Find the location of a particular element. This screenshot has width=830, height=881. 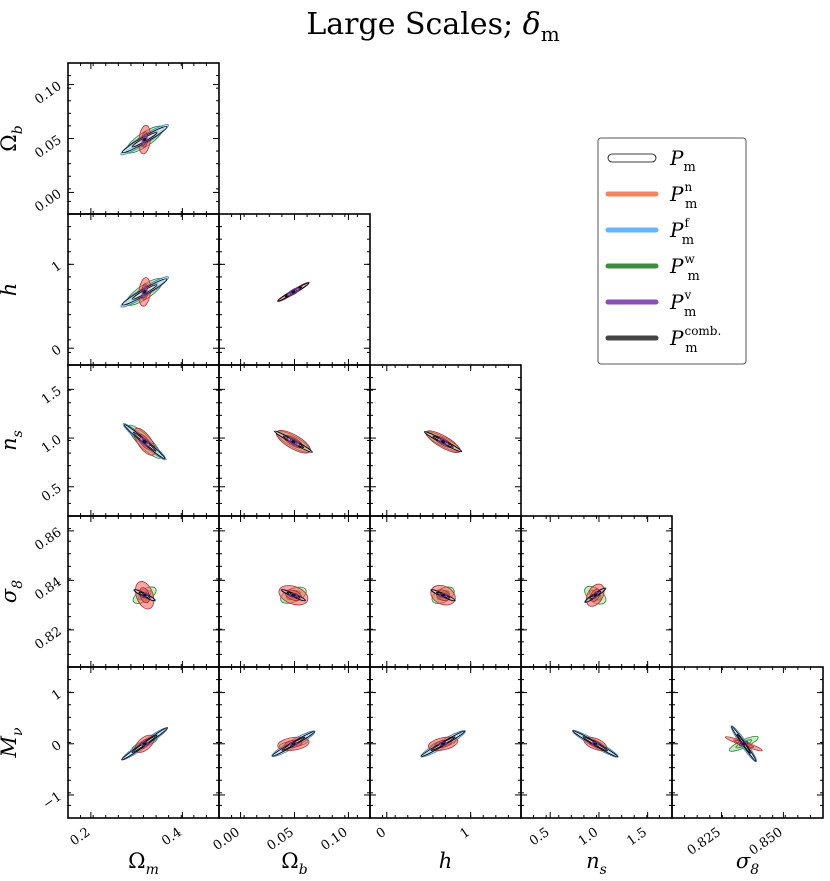

ytick-Mnu-0: −1 is located at coordinates (52, 800).